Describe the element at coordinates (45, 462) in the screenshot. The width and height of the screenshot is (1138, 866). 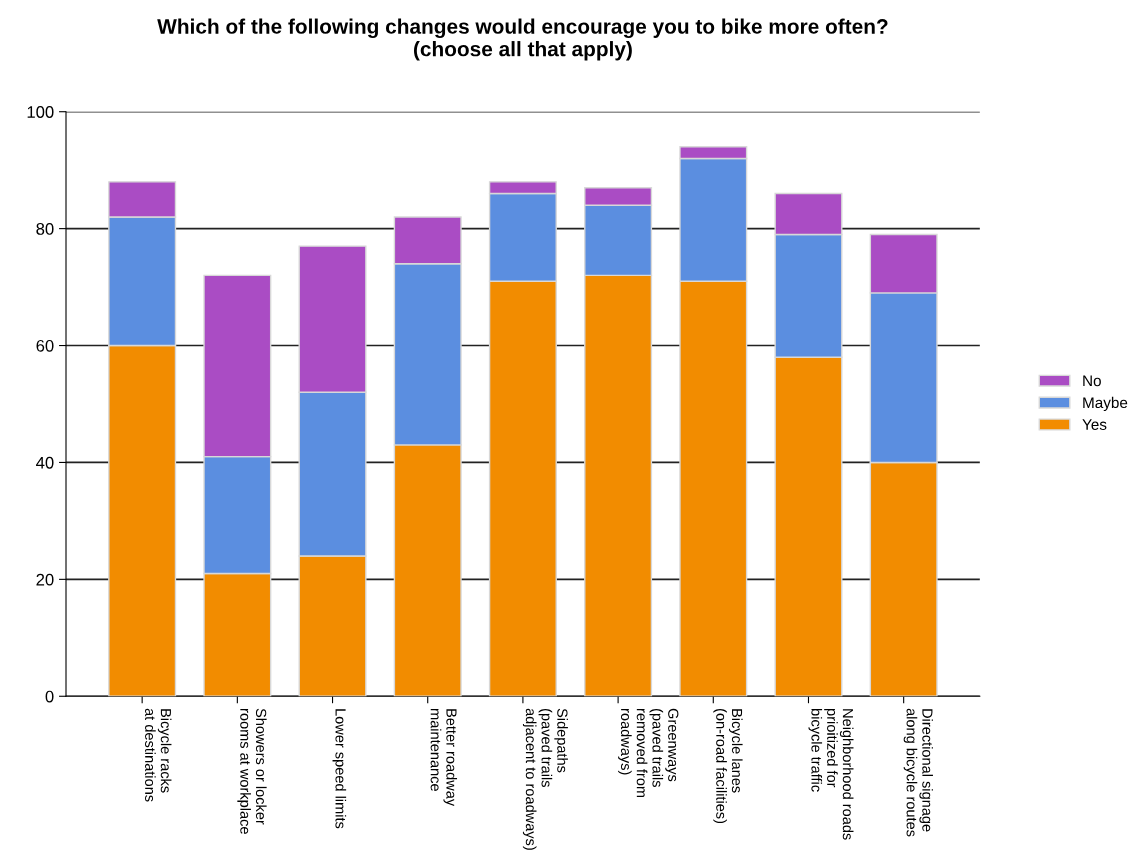
I see `y-tick-label: 40` at that location.